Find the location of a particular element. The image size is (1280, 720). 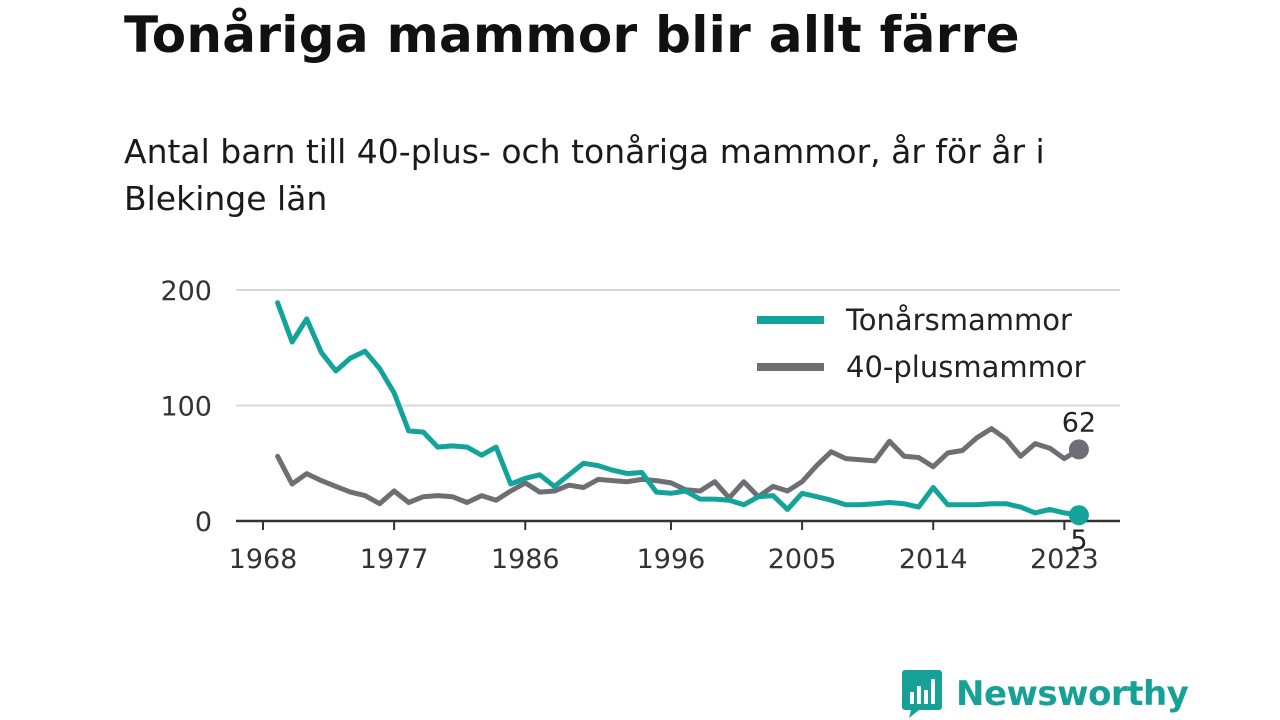

x-tick-label: 1986 is located at coordinates (525, 559).